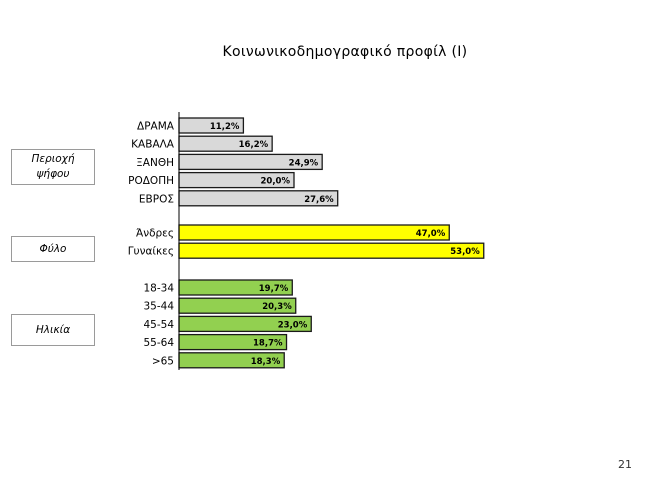 The width and height of the screenshot is (660, 495). Describe the element at coordinates (254, 145) in the screenshot. I see `value-label: 16,2%` at that location.